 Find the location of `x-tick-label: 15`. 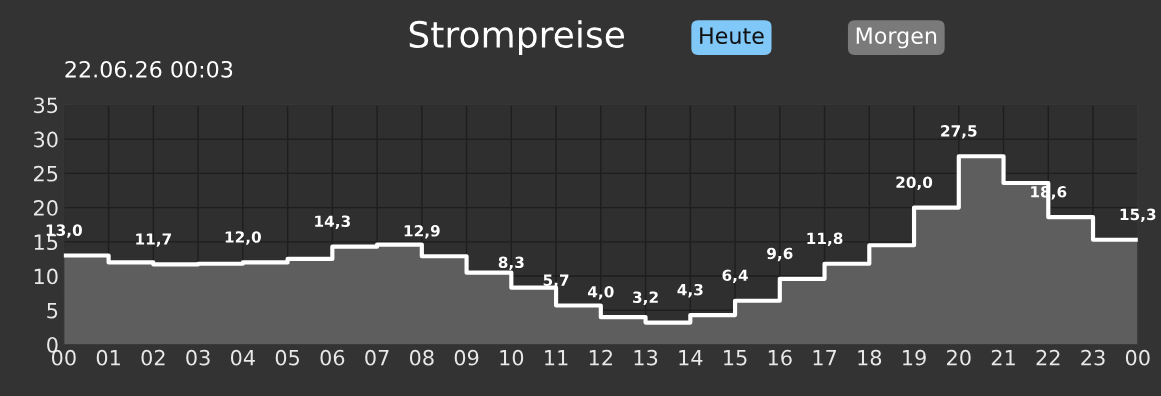

x-tick-label: 15 is located at coordinates (735, 358).